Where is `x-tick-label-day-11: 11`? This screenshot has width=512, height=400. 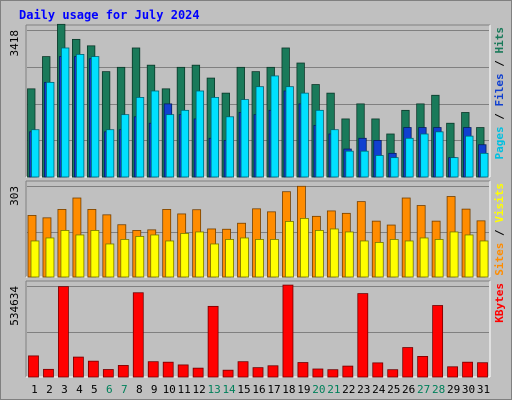
x-tick-label-day-11: 11 is located at coordinates (184, 389).